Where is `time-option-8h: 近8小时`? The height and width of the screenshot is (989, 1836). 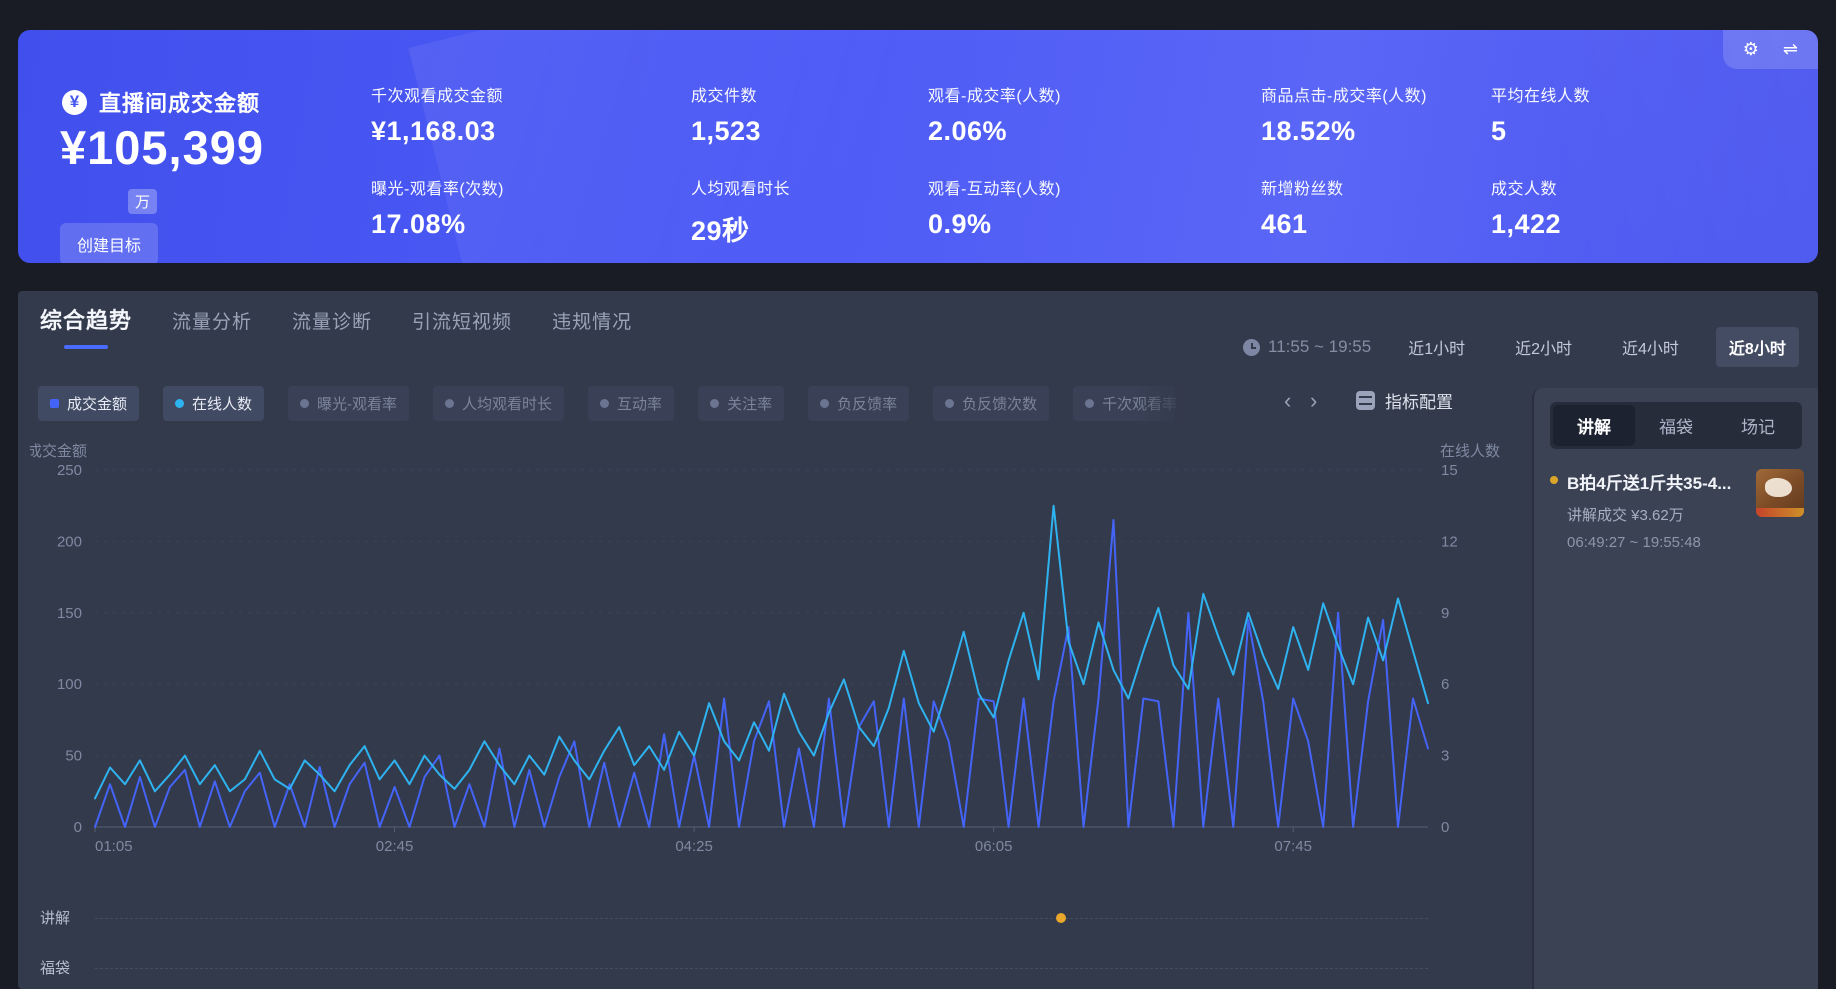
time-option-8h: 近8小时 is located at coordinates (1757, 347).